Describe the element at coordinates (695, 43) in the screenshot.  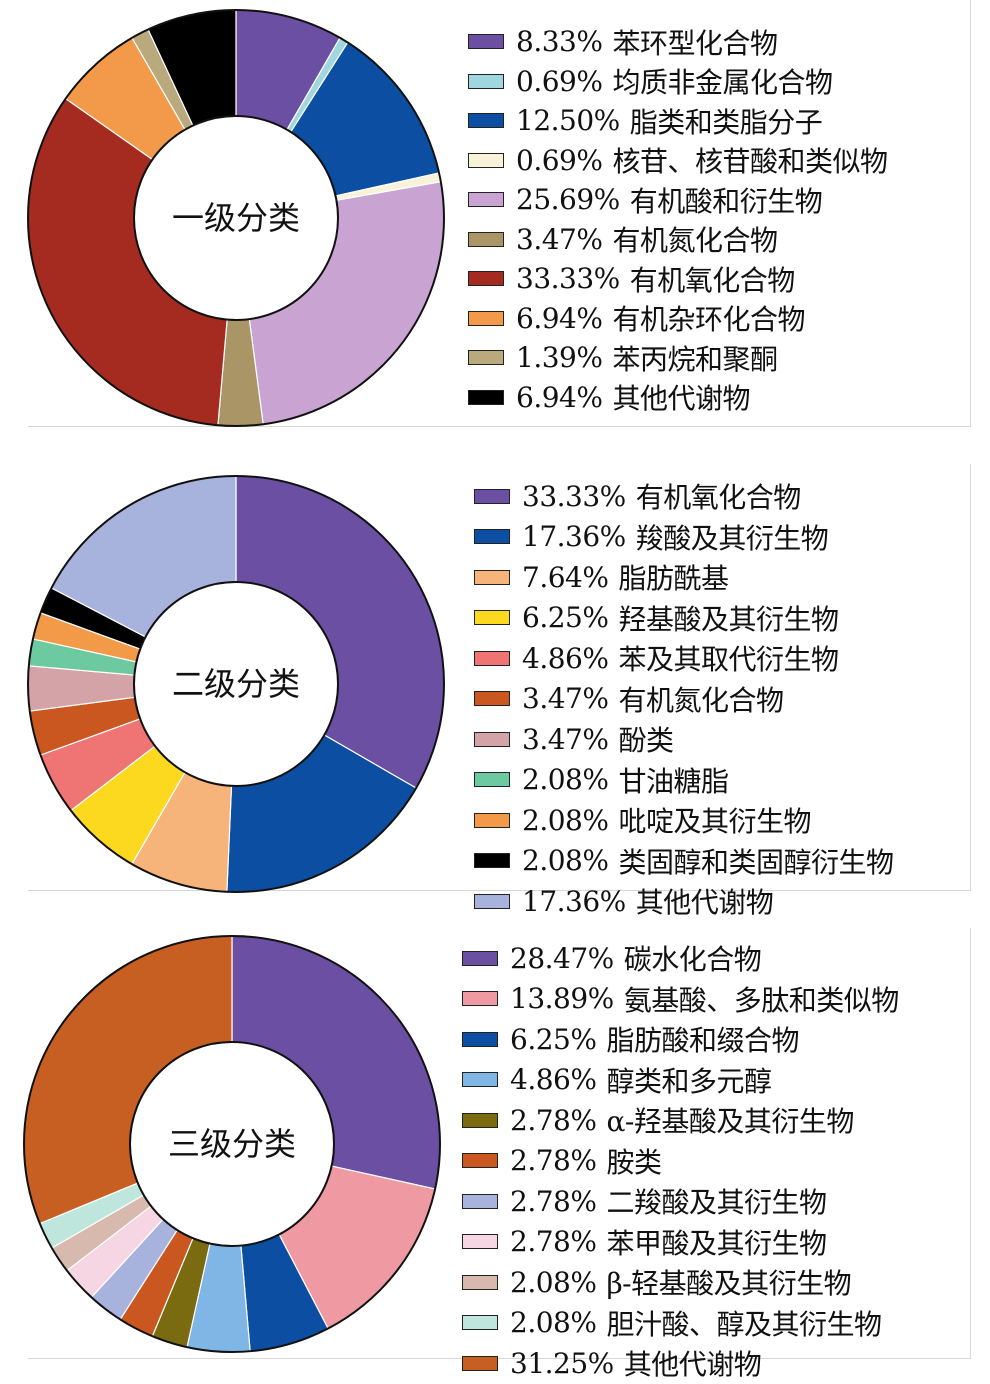
I see `legend-category-name: 苯环型化合物` at that location.